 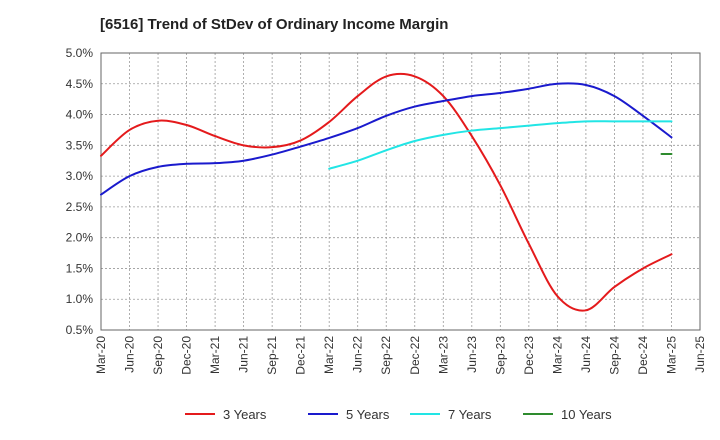 What do you see at coordinates (80, 176) in the screenshot?
I see `y-tick-label: 3.0%` at bounding box center [80, 176].